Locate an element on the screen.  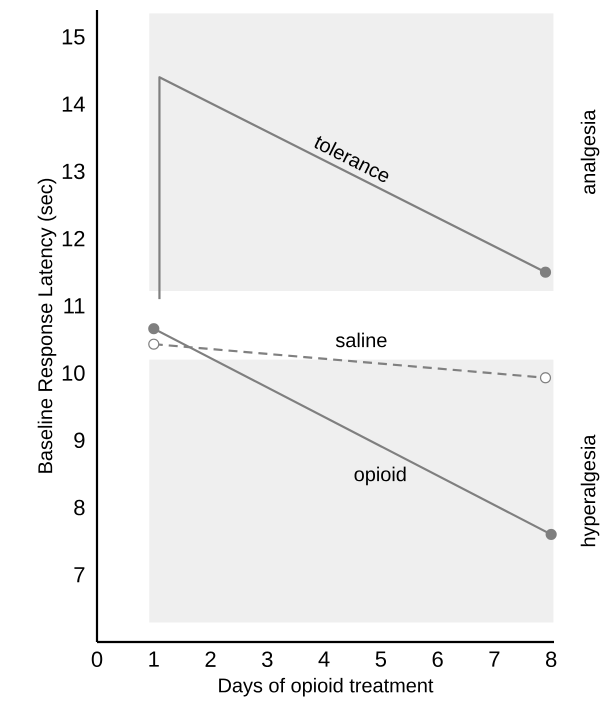
y-tick-label: 14 is located at coordinates (73, 104).